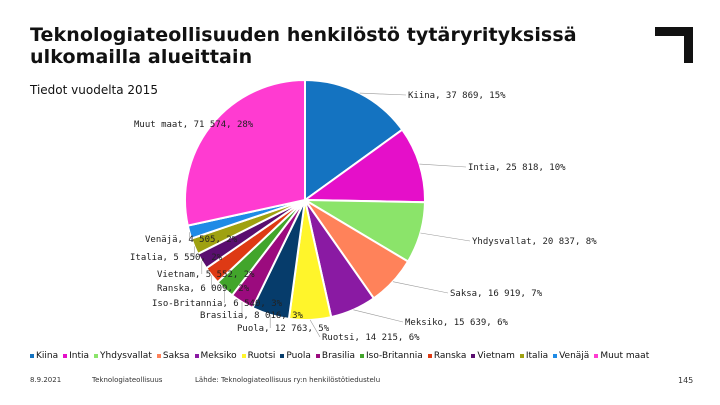 The width and height of the screenshot is (720, 405). What do you see at coordinates (79, 356) in the screenshot?
I see `legend-label: Intia` at bounding box center [79, 356].